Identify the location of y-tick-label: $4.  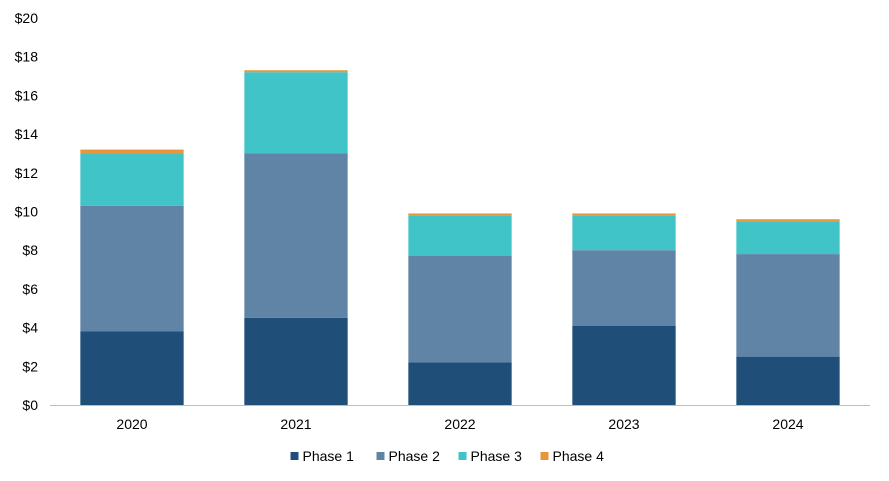
(30, 328).